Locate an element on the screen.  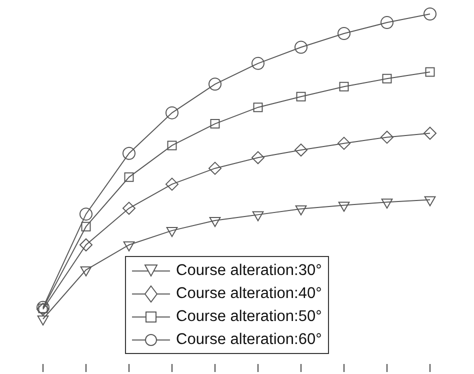
legend-label: Course alteration:30° is located at coordinates (249, 271).